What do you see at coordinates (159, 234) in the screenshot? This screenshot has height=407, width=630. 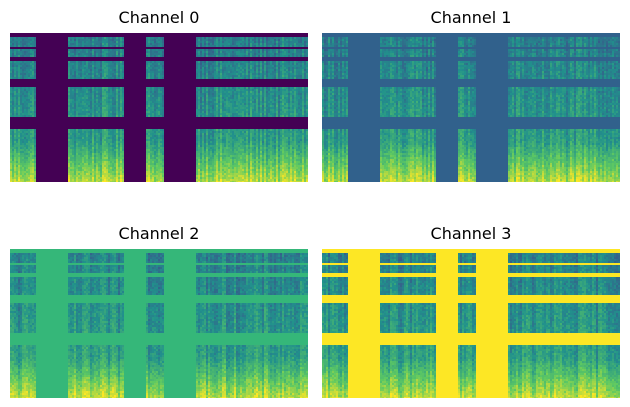 I see `panel-title: Channel 2` at bounding box center [159, 234].